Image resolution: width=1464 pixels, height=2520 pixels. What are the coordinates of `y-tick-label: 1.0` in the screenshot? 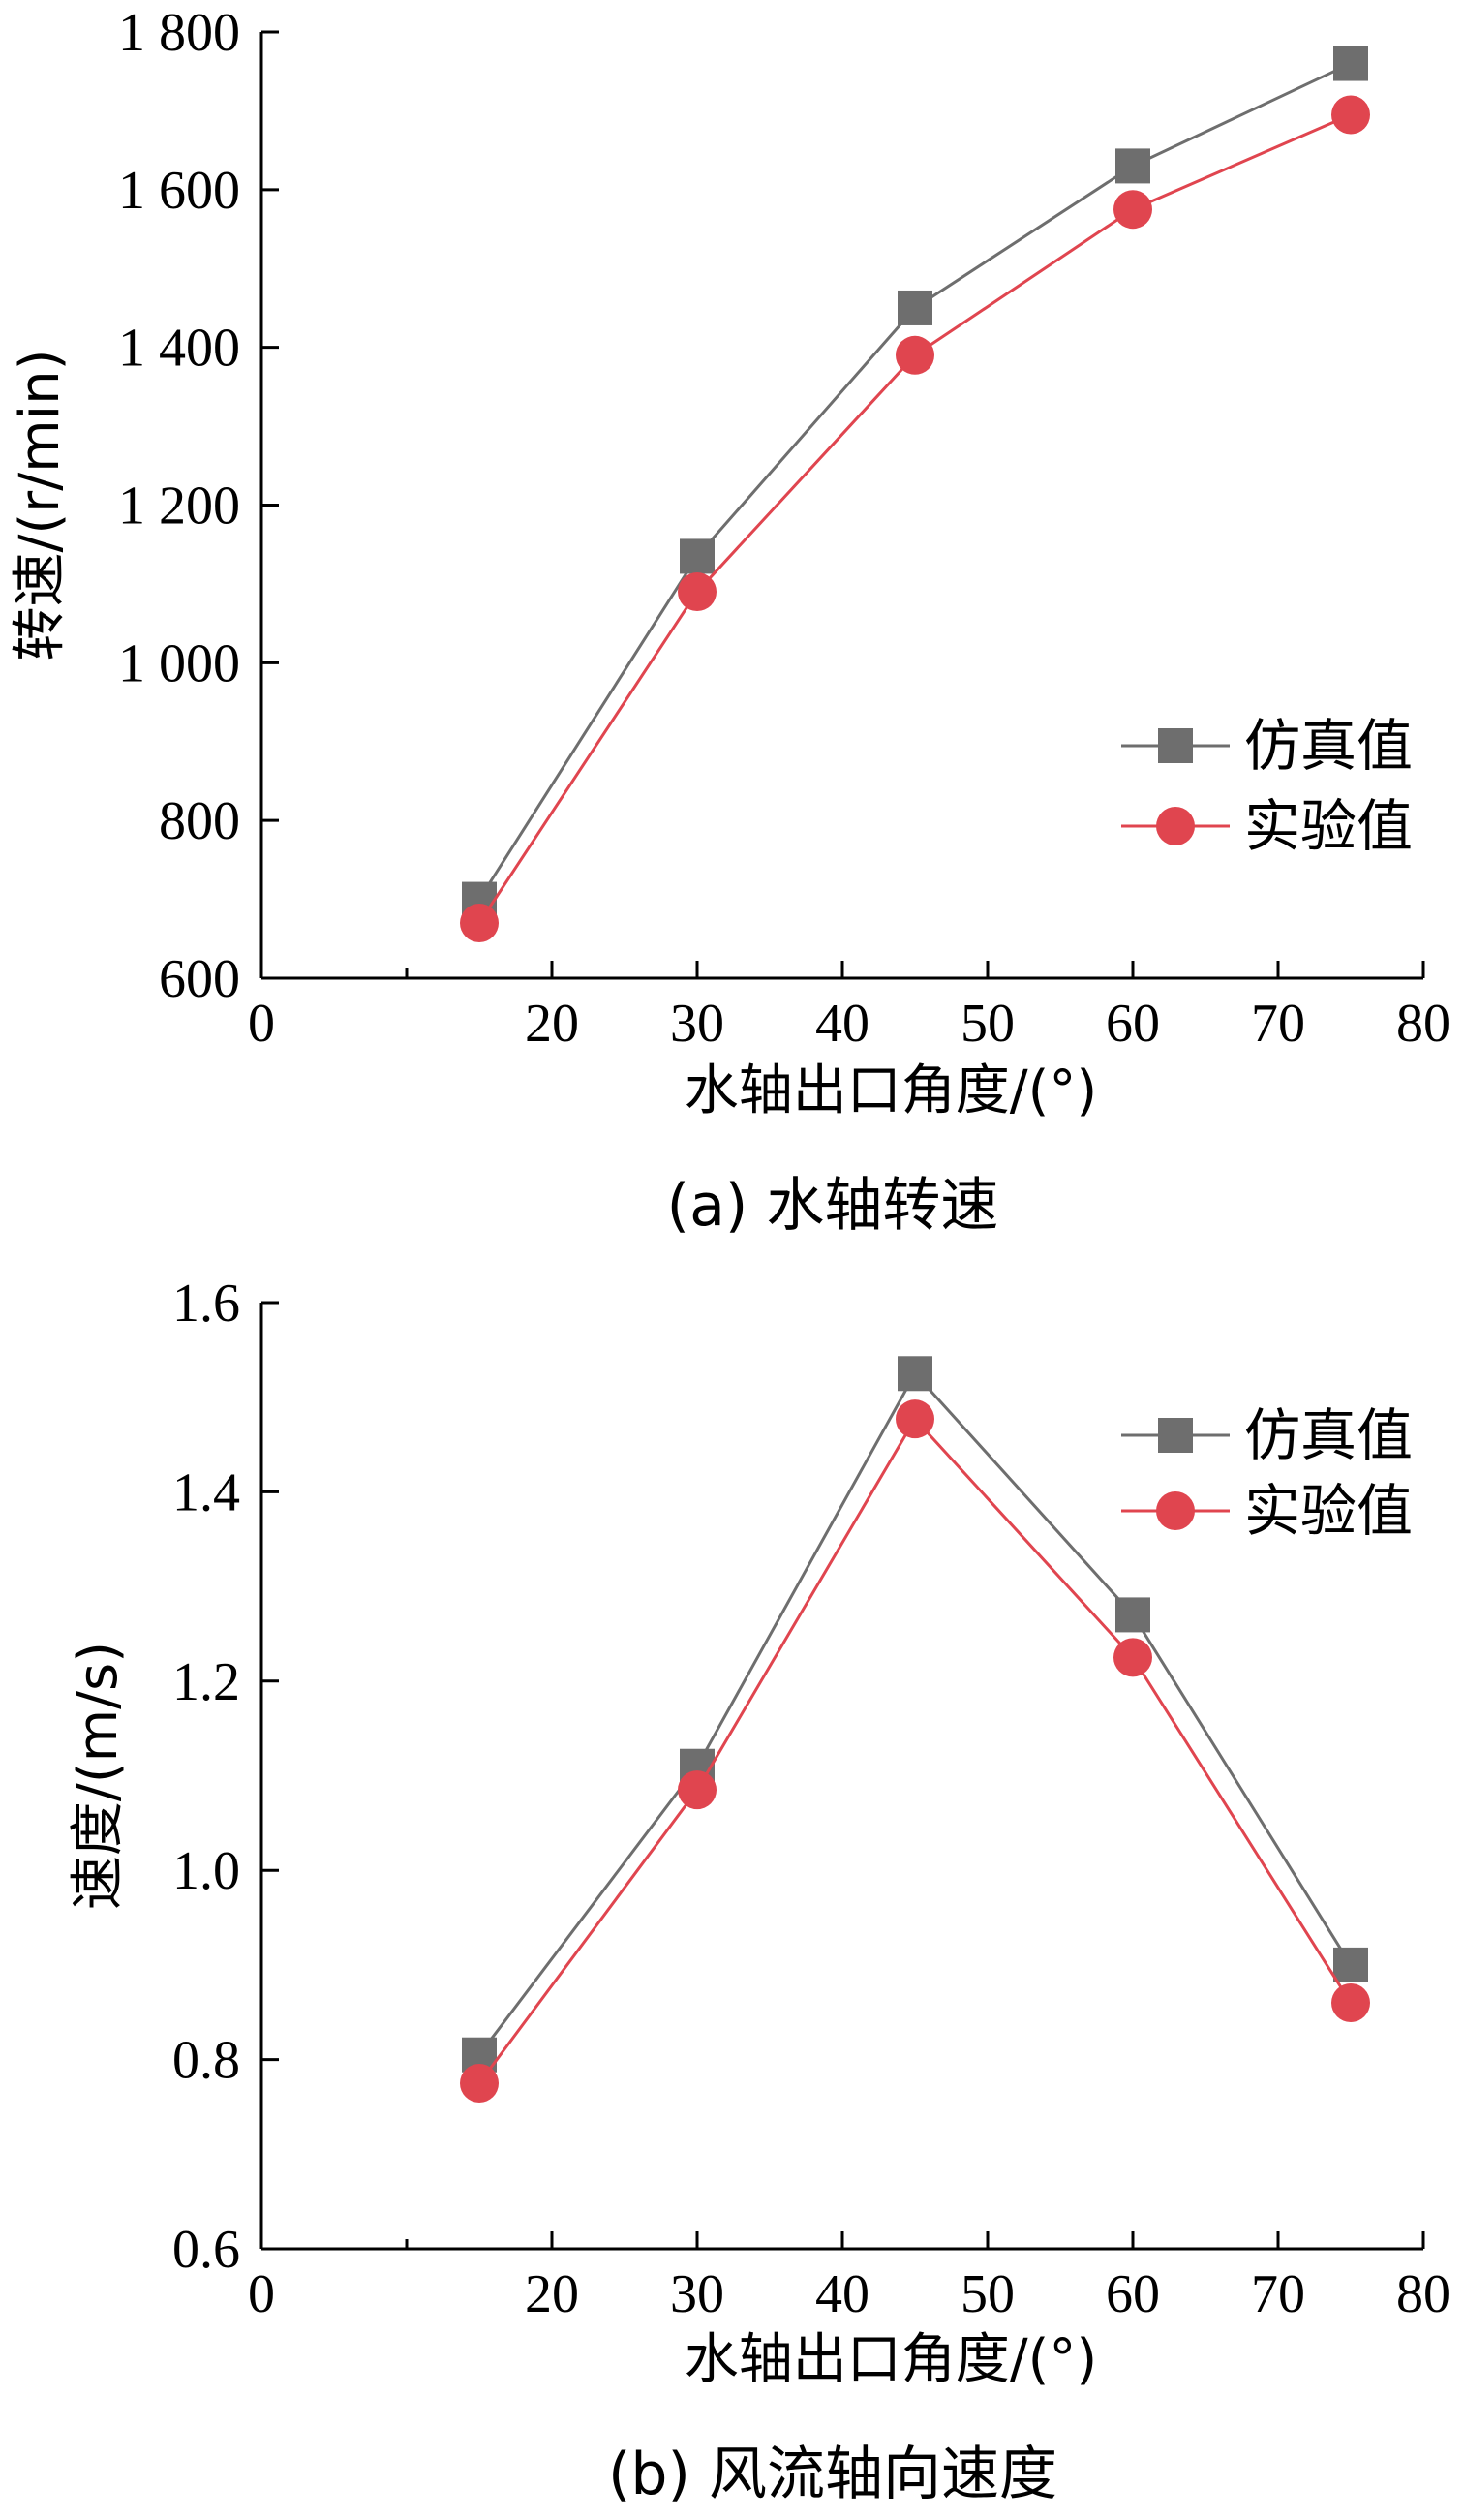 It's located at (206, 1871).